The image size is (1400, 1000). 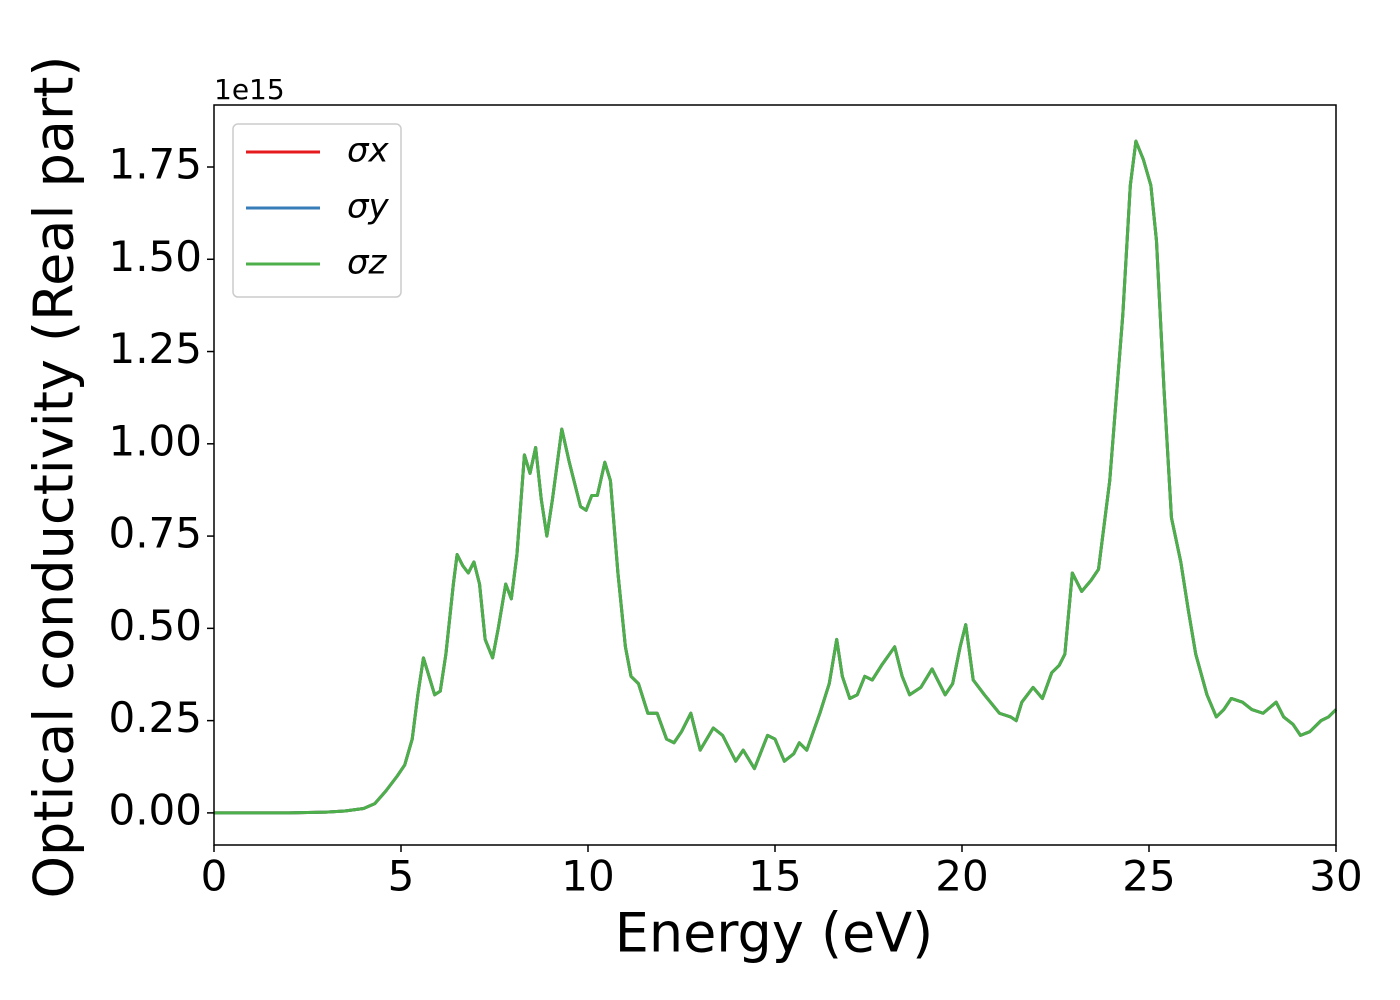 What do you see at coordinates (155, 533) in the screenshot?
I see `y-tick-label: 0.75` at bounding box center [155, 533].